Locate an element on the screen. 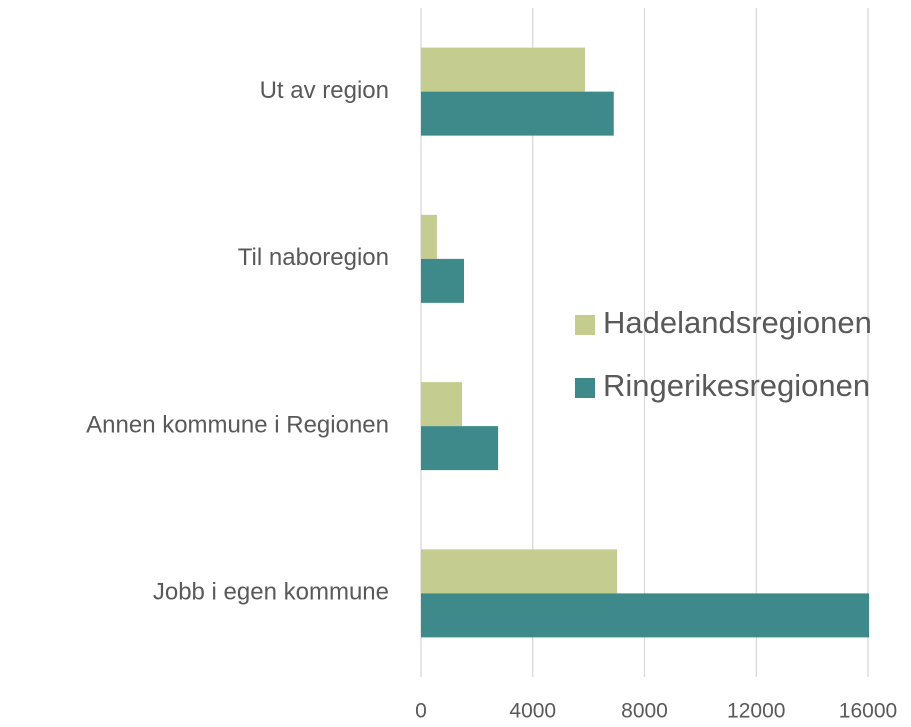 This screenshot has height=727, width=911. legend-label: Ringerikesregionen is located at coordinates (736, 385).